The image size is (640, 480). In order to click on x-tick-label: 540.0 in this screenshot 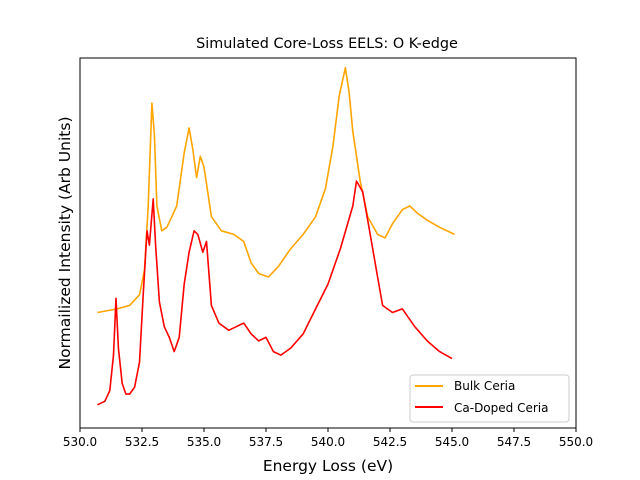, I will do `click(328, 442)`.